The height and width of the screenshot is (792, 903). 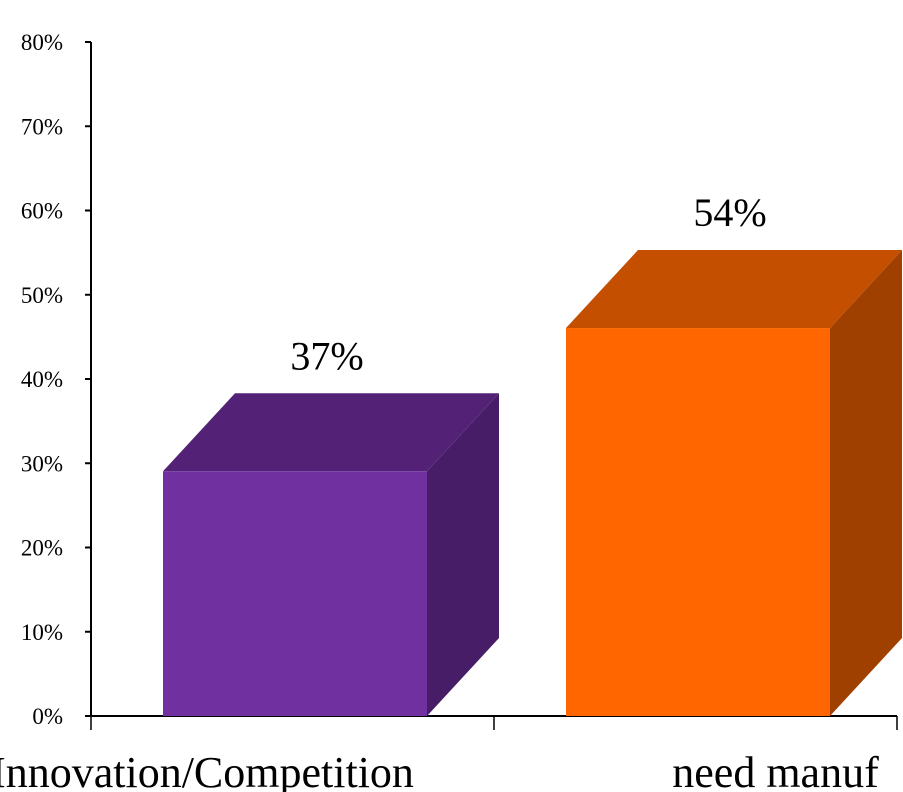 What do you see at coordinates (207, 770) in the screenshot?
I see `category-label: Innovation/Competition` at bounding box center [207, 770].